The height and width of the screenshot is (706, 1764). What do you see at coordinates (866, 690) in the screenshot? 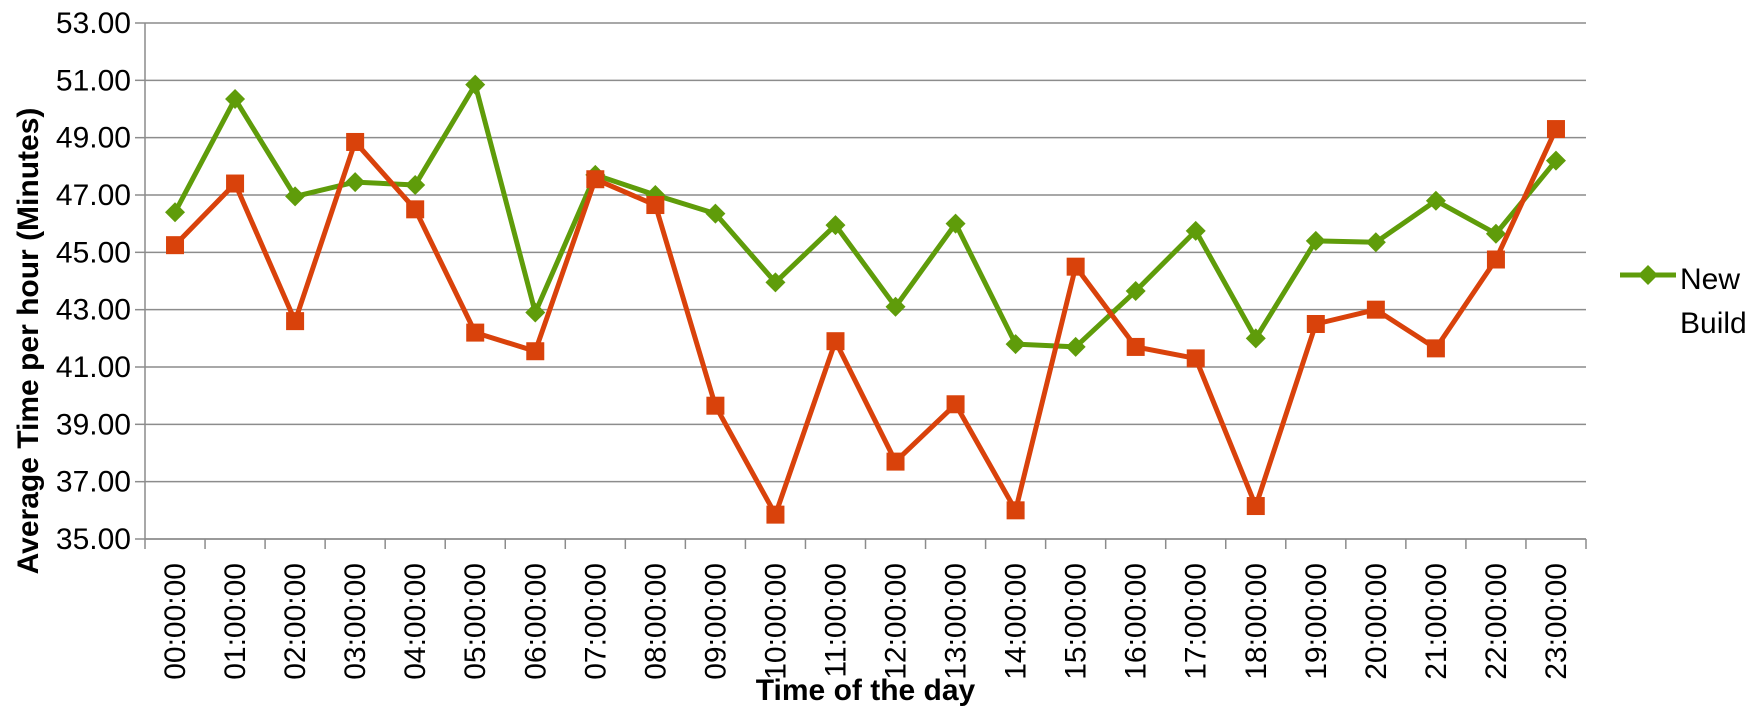
I see `x-axis-title: Time of the day` at bounding box center [866, 690].